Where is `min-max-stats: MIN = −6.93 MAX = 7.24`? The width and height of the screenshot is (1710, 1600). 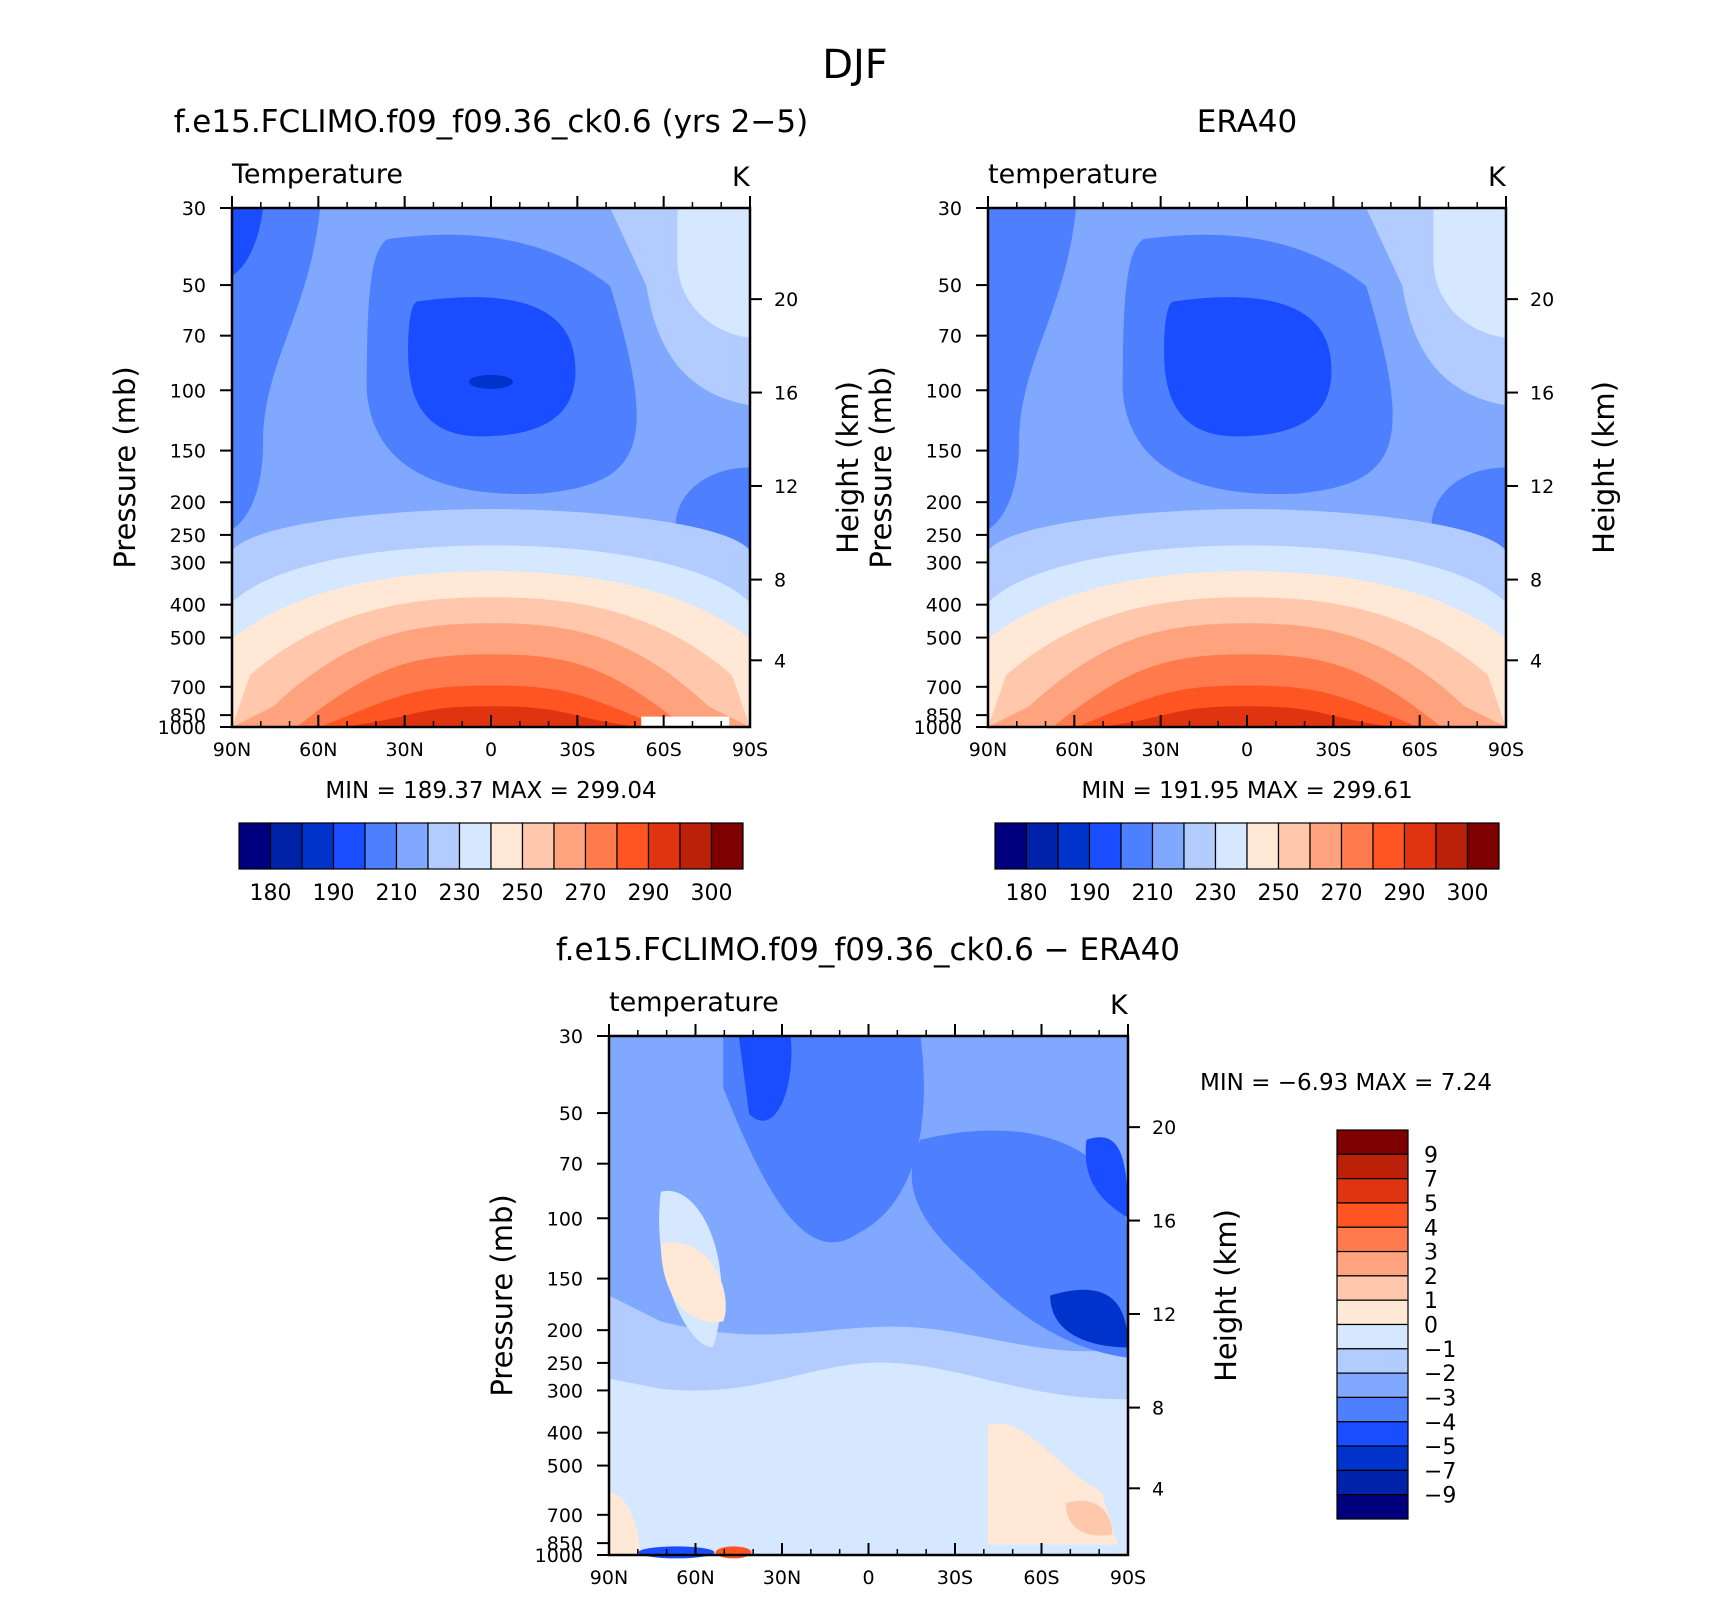
min-max-stats: MIN = −6.93 MAX = 7.24 is located at coordinates (1346, 1083).